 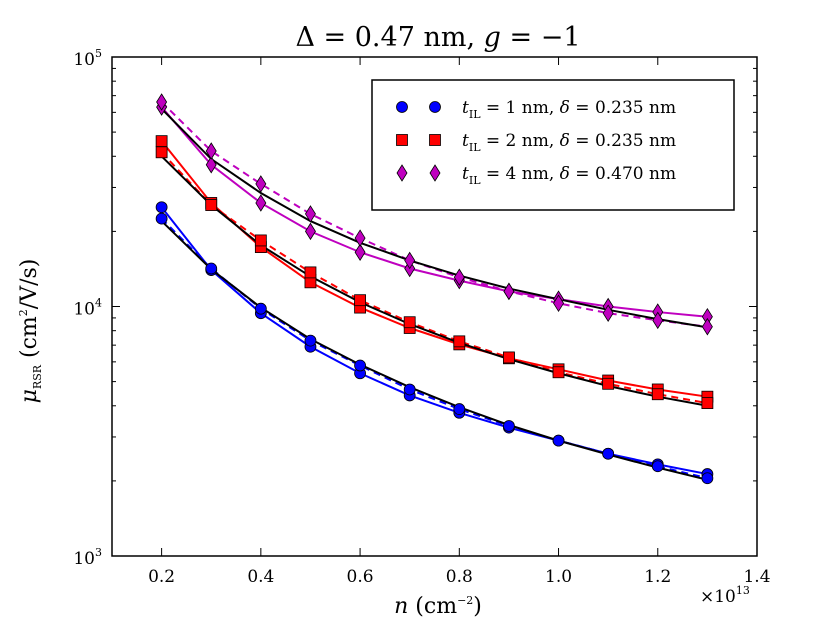 What do you see at coordinates (756, 577) in the screenshot?
I see `x-tick-label: 1.4` at bounding box center [756, 577].